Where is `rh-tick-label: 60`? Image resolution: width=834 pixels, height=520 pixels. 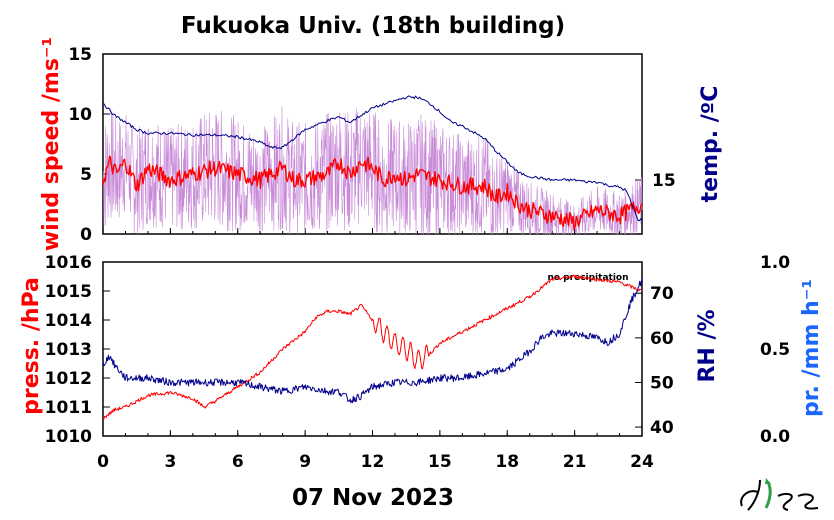 rh-tick-label: 60 is located at coordinates (662, 339).